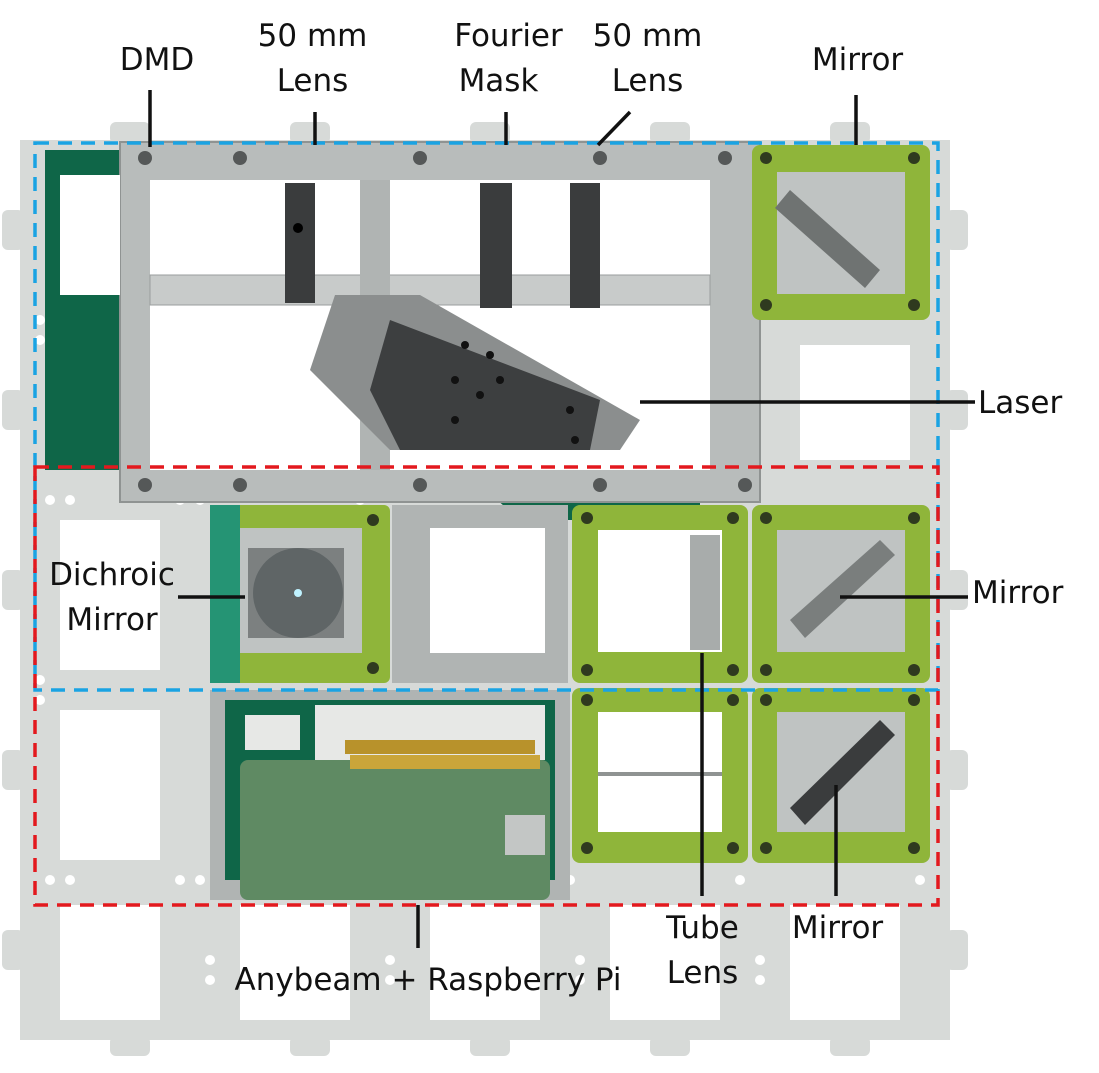 This screenshot has width=1099, height=1073. I want to click on tube-lens-cube, so click(660, 594).